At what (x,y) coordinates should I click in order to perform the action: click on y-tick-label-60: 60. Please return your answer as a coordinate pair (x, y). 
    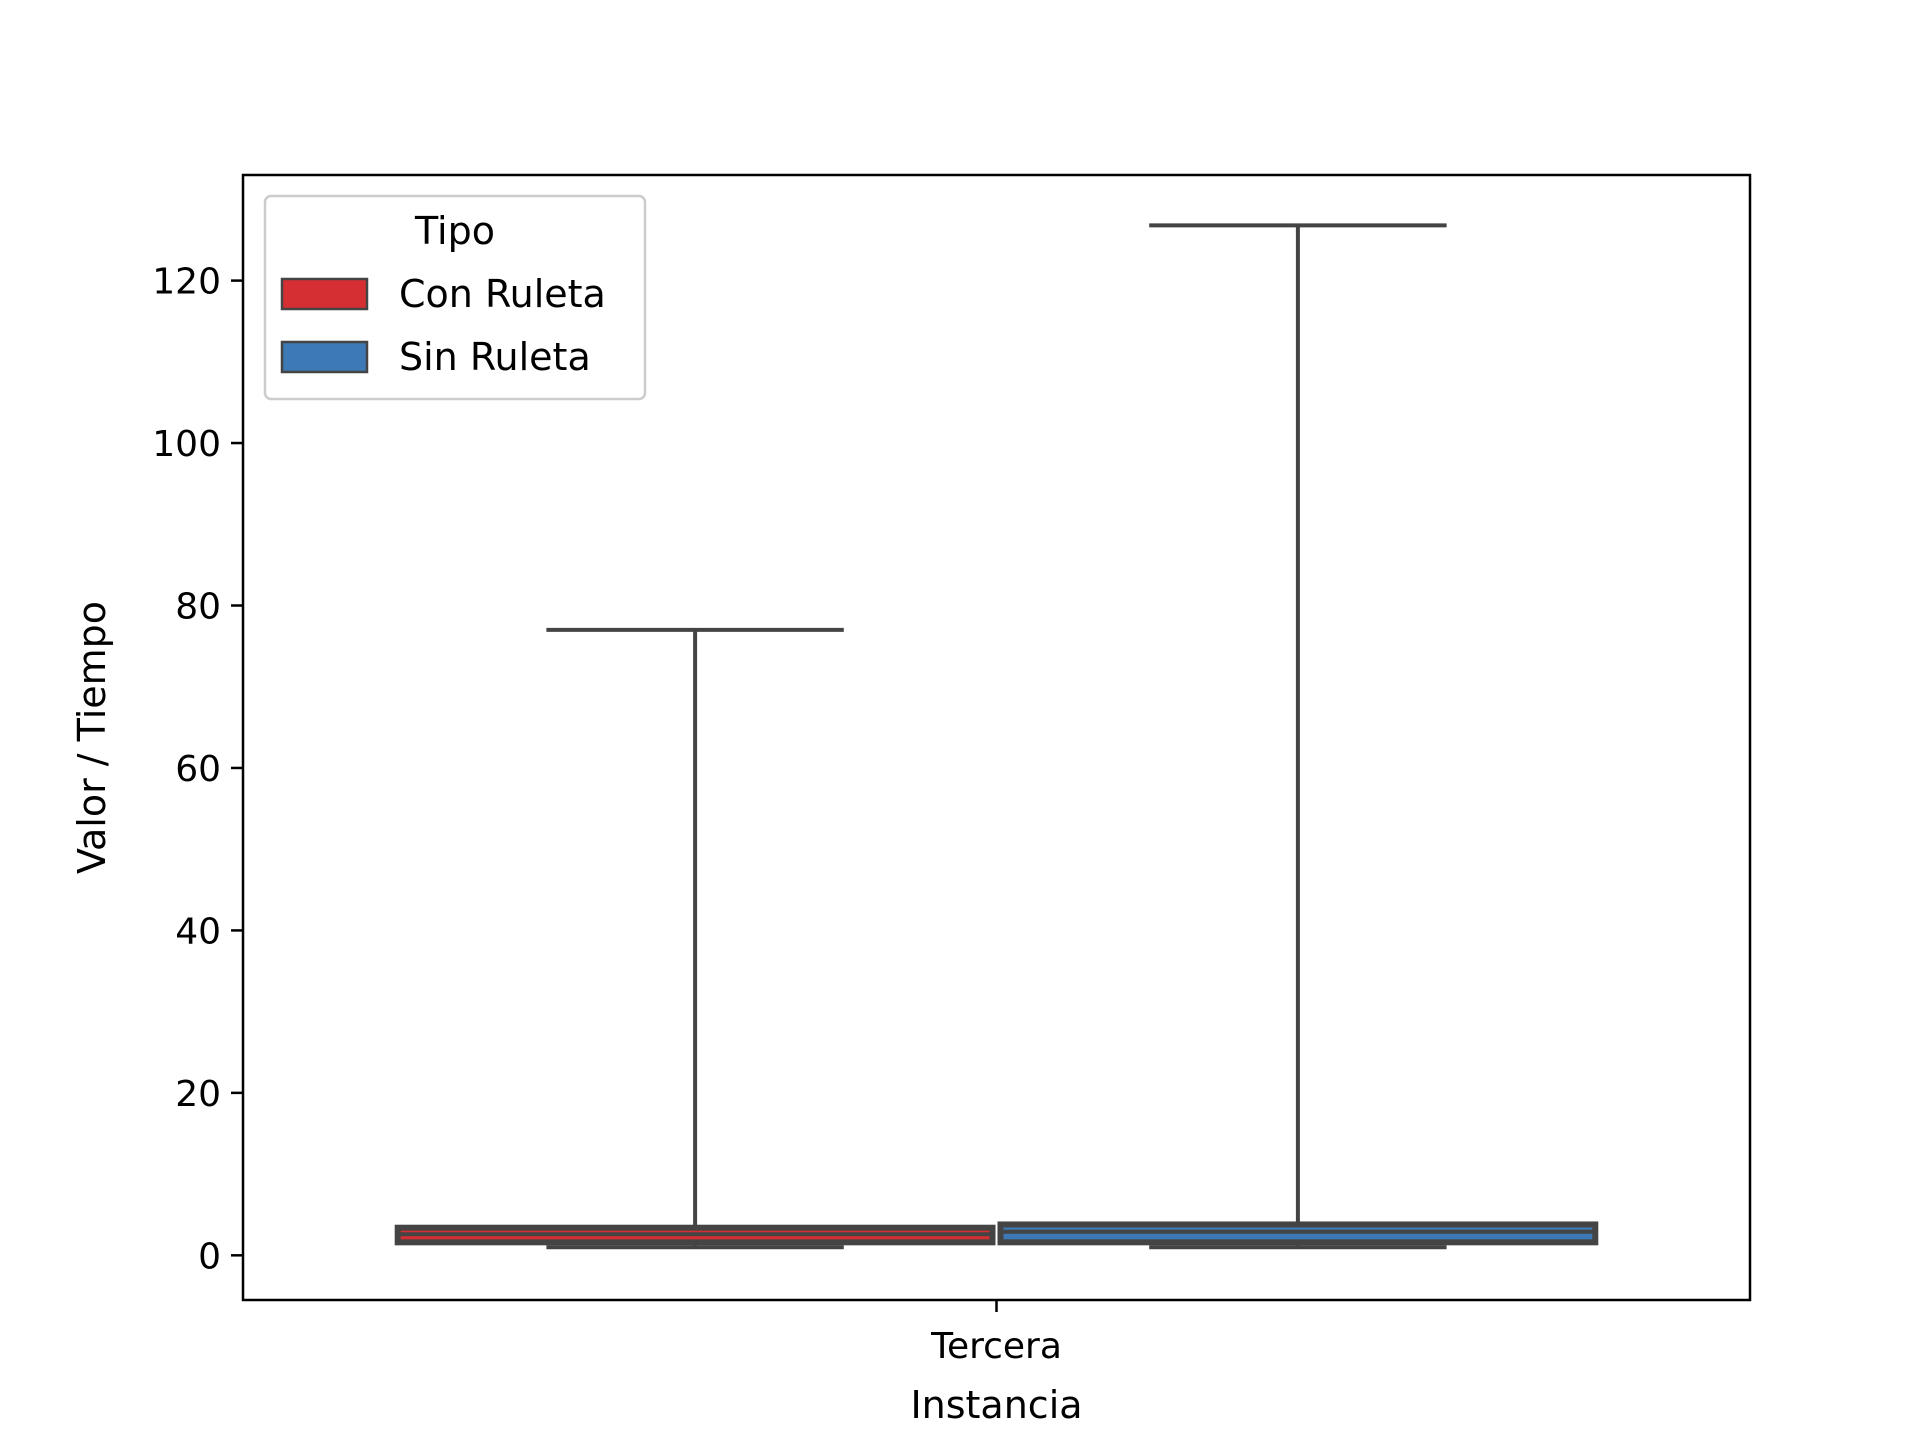
    Looking at the image, I should click on (198, 769).